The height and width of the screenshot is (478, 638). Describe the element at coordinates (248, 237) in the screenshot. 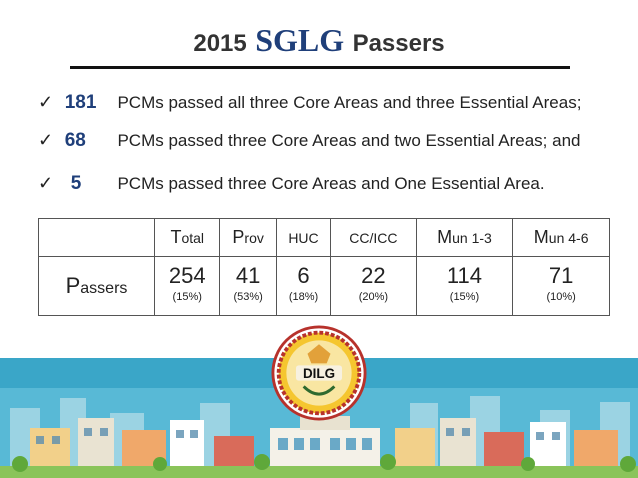

I see `header-prov: Prov` at that location.